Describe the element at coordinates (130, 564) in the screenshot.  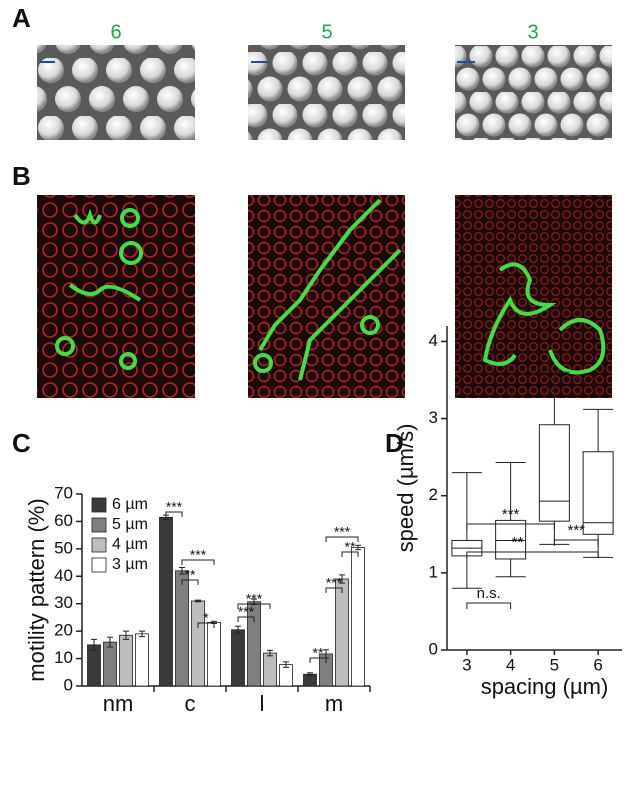
I see `legend-label: 3 µm` at that location.